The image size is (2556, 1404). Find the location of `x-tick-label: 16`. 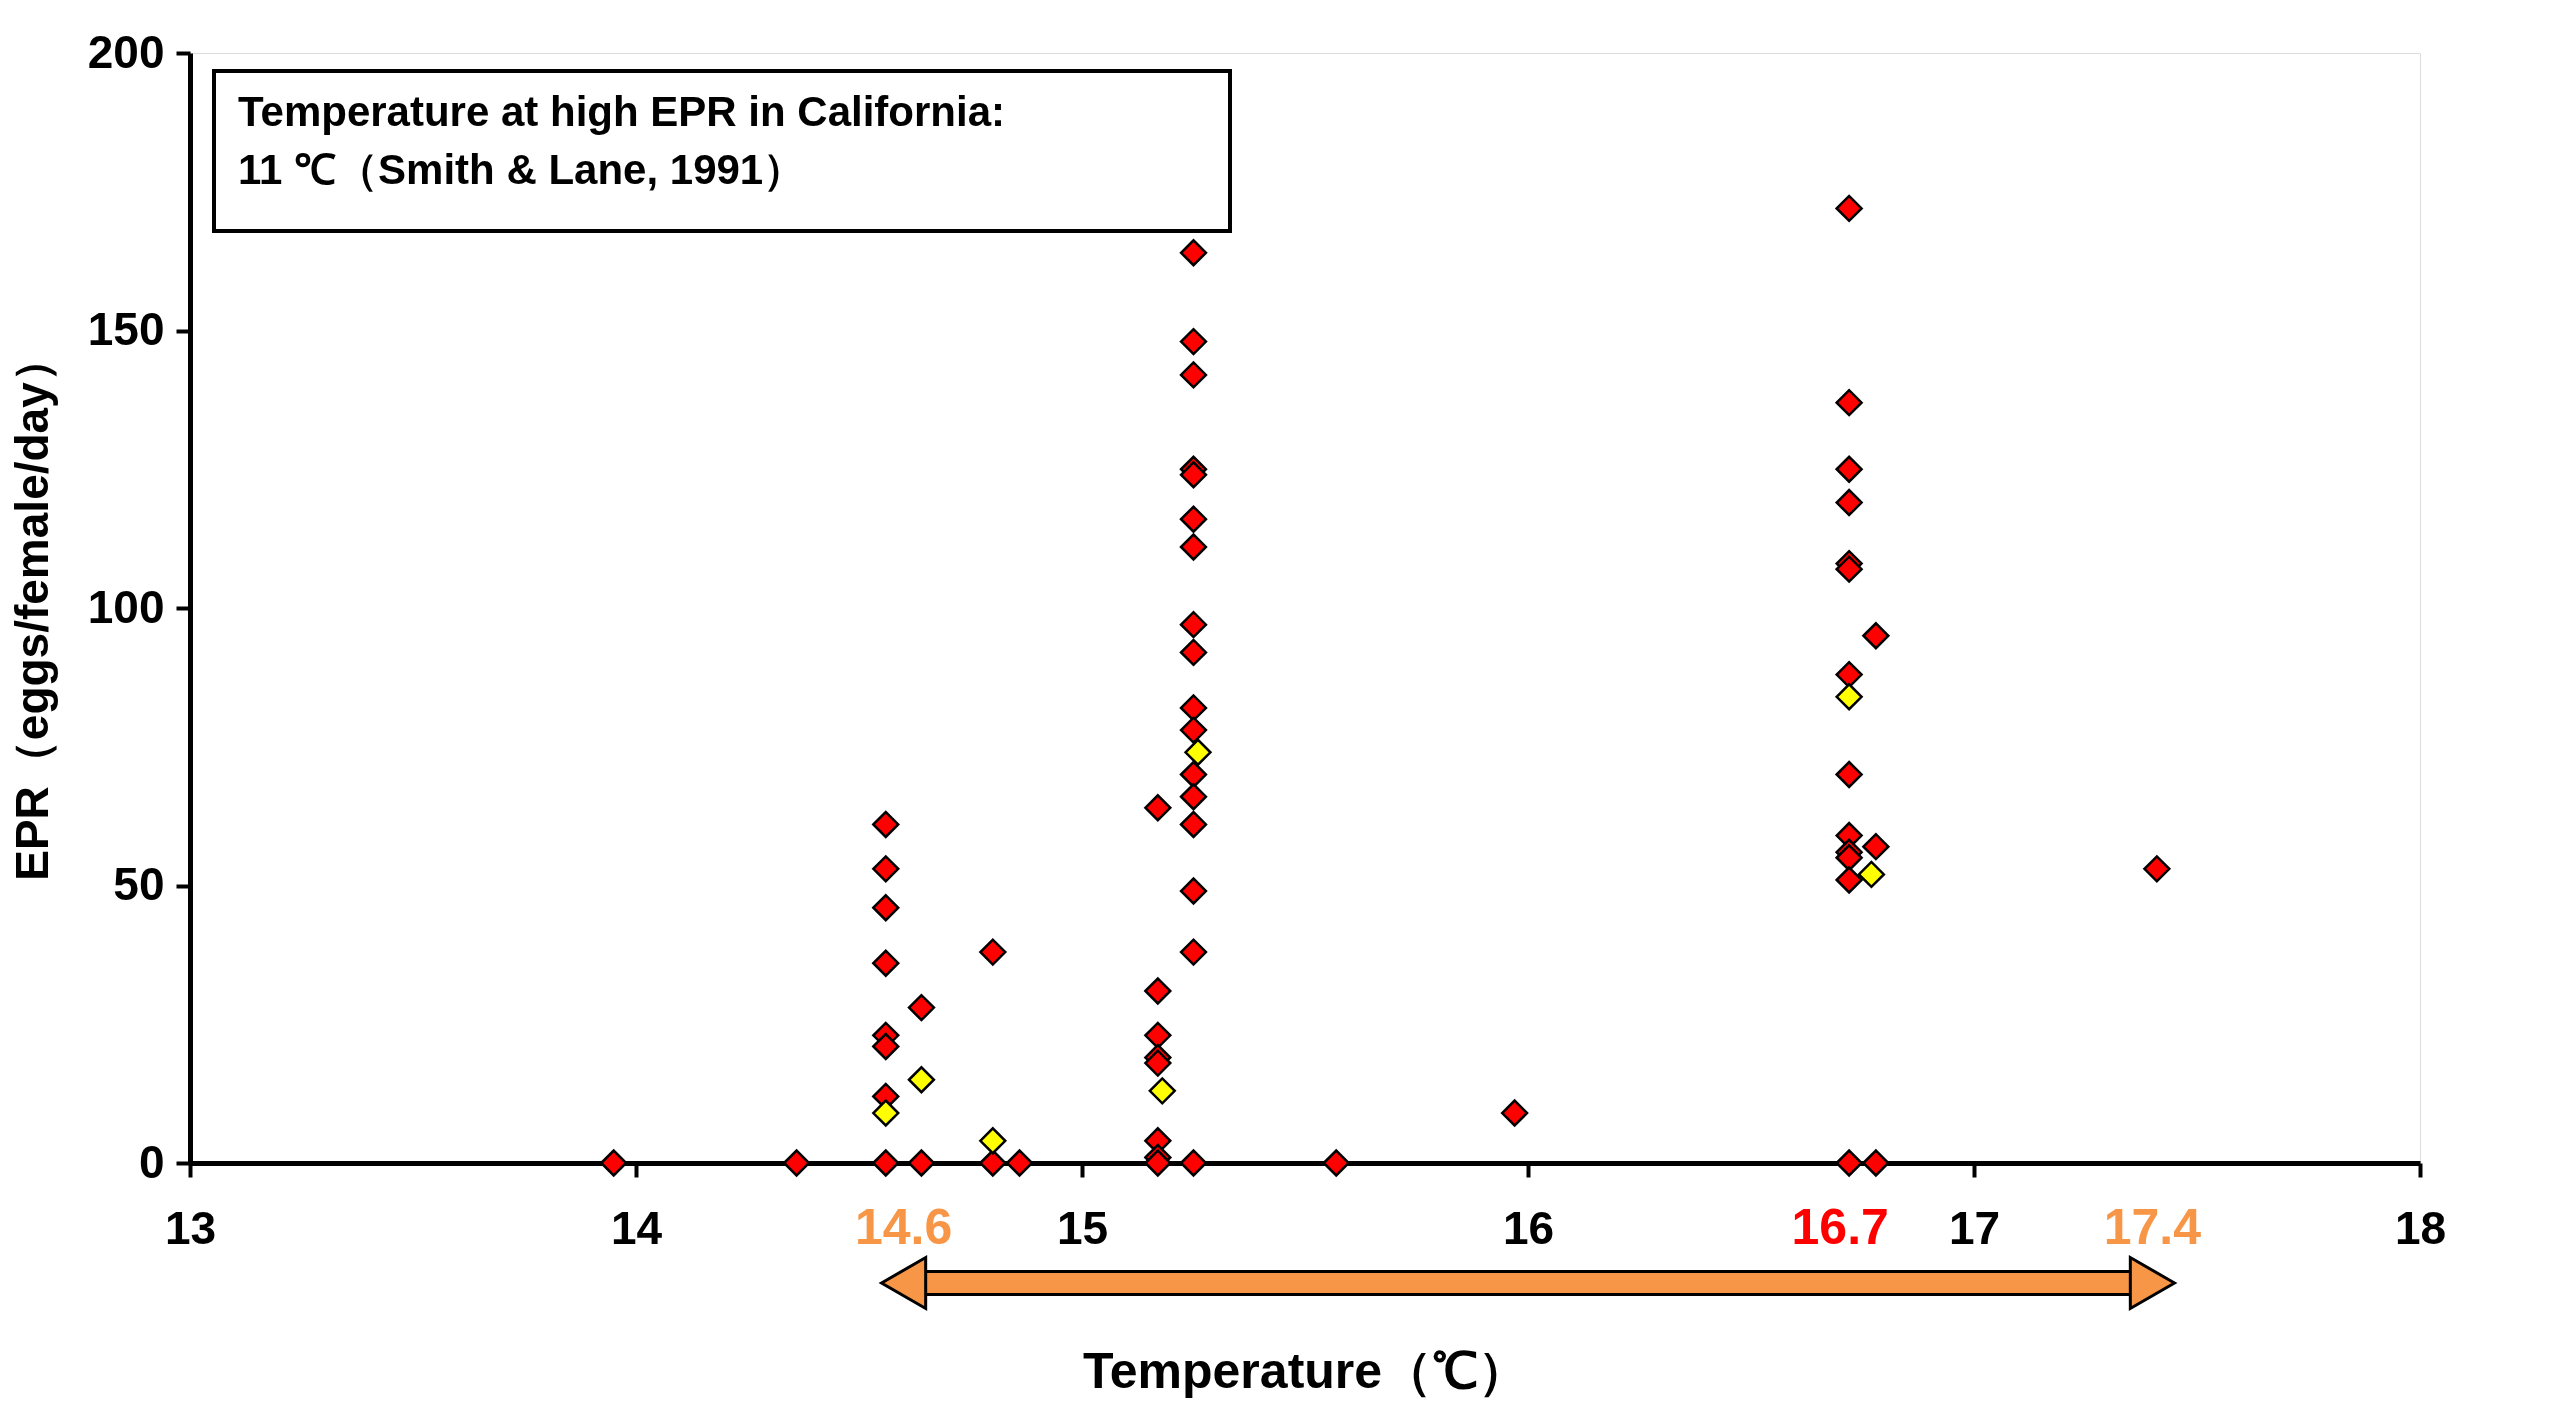

x-tick-label: 16 is located at coordinates (1528, 1227).